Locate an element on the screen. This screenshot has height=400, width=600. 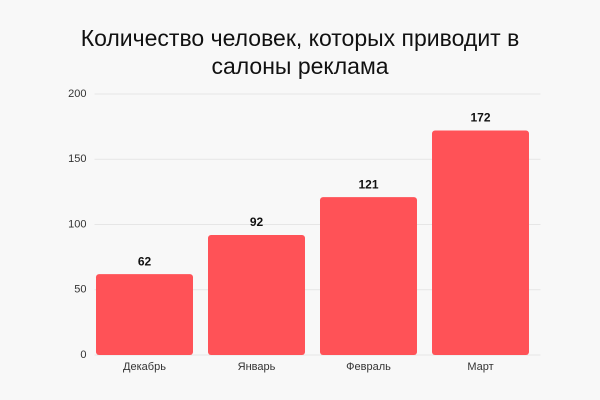
value-label: 92 is located at coordinates (257, 222).